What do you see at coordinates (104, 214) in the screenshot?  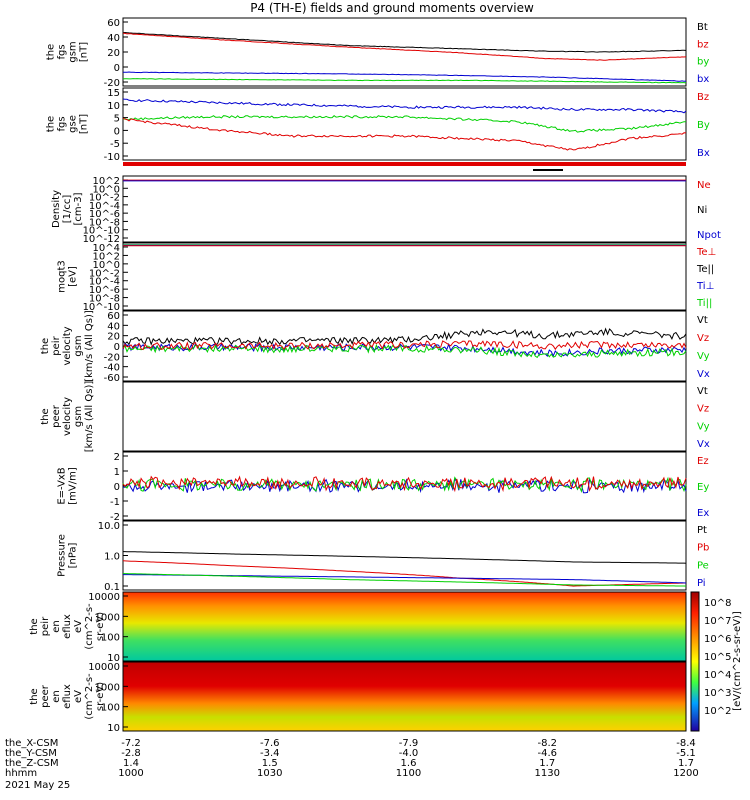 I see `ytick-label: 10^-6` at bounding box center [104, 214].